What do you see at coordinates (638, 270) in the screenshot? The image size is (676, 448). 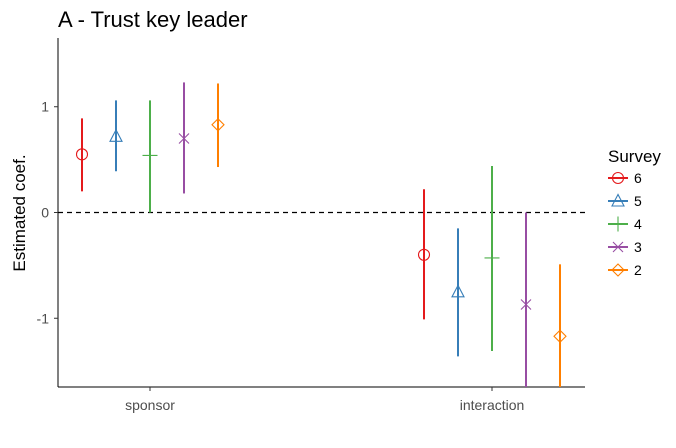 I see `legend-label: 2` at bounding box center [638, 270].